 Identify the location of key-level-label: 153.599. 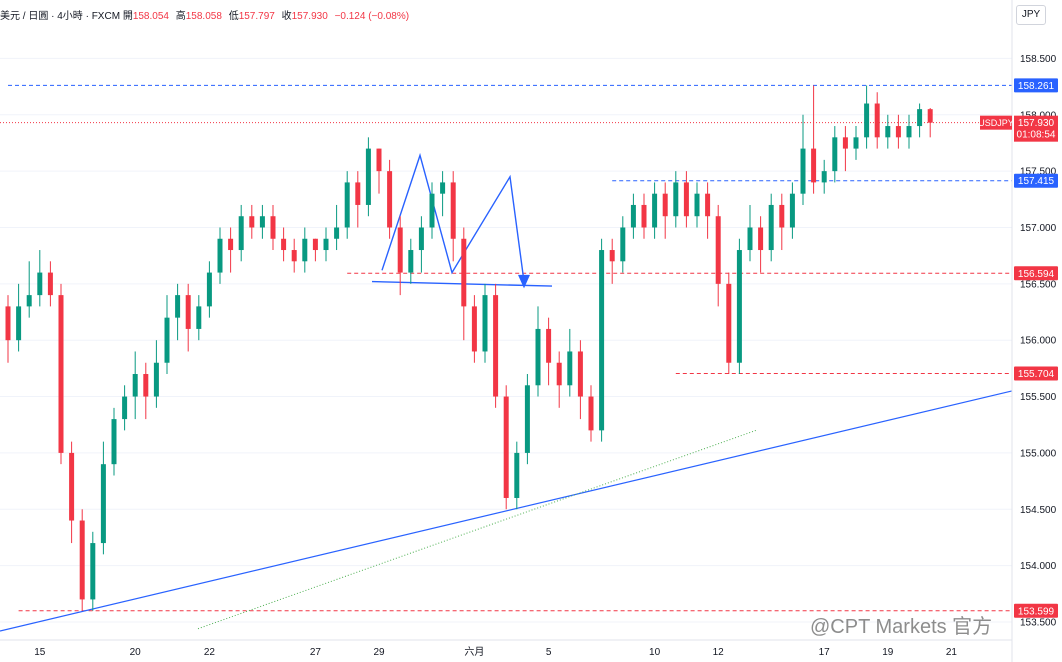
(1036, 611).